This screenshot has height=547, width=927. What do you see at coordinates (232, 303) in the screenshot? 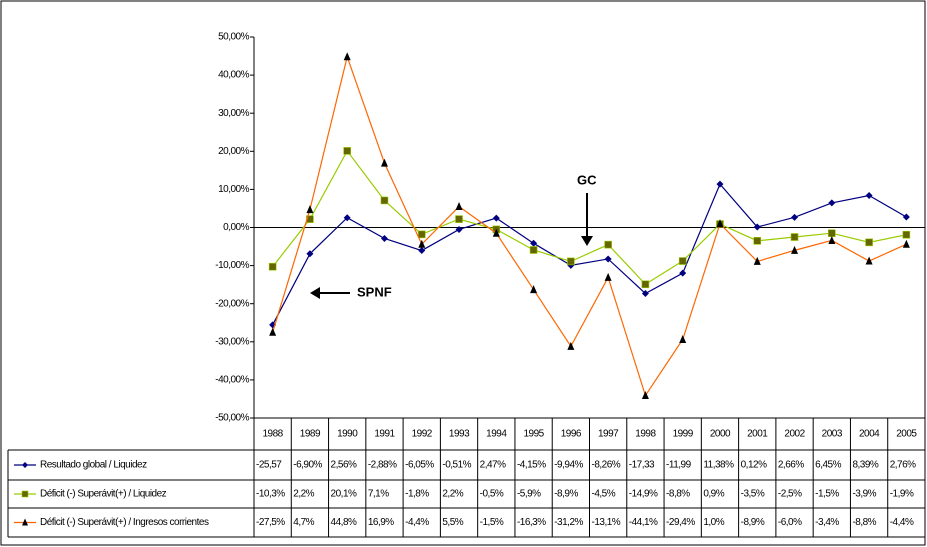
I see `y-tick-label: -20,00%` at bounding box center [232, 303].